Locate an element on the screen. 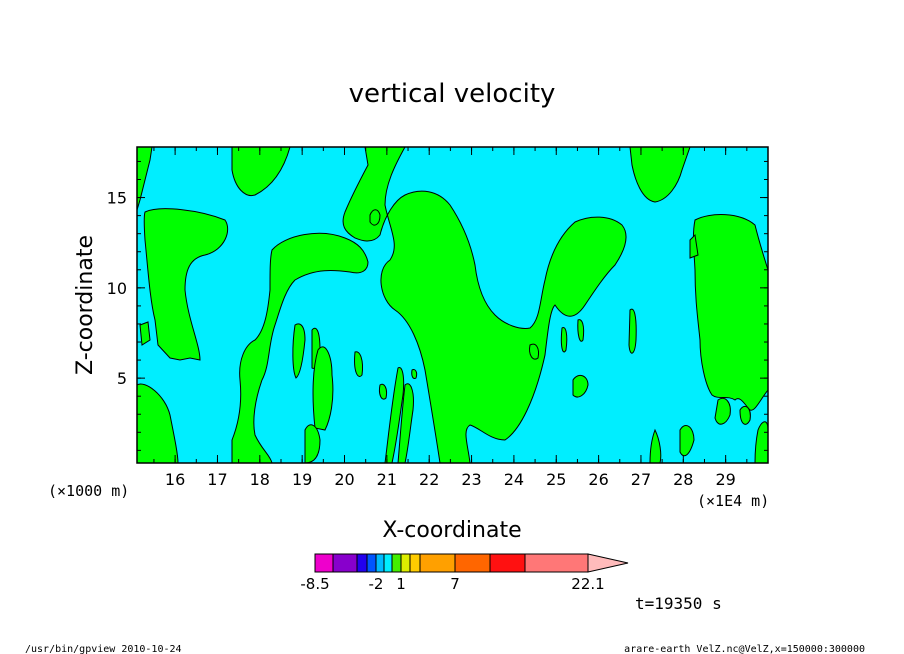  x-tick-label: 17 is located at coordinates (217, 479).